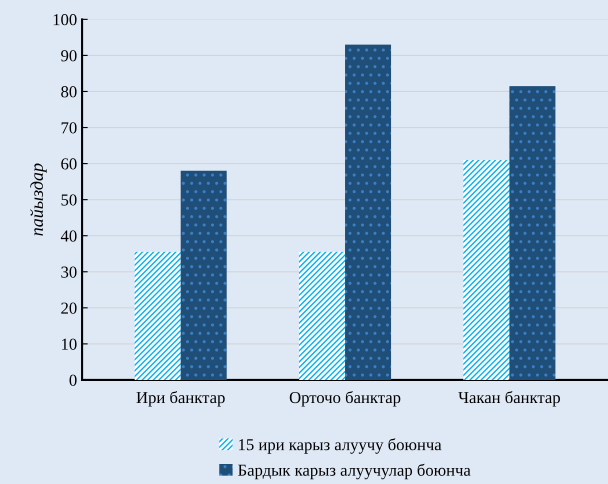 This screenshot has height=484, width=608. Describe the element at coordinates (73, 380) in the screenshot. I see `y-tick-label: 0` at that location.